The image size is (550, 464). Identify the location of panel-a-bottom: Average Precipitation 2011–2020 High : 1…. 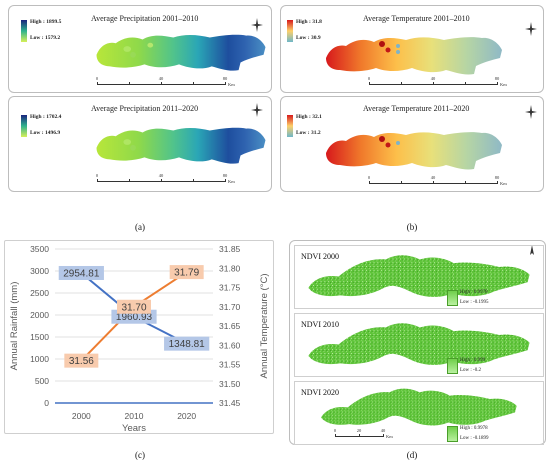
(140, 144).